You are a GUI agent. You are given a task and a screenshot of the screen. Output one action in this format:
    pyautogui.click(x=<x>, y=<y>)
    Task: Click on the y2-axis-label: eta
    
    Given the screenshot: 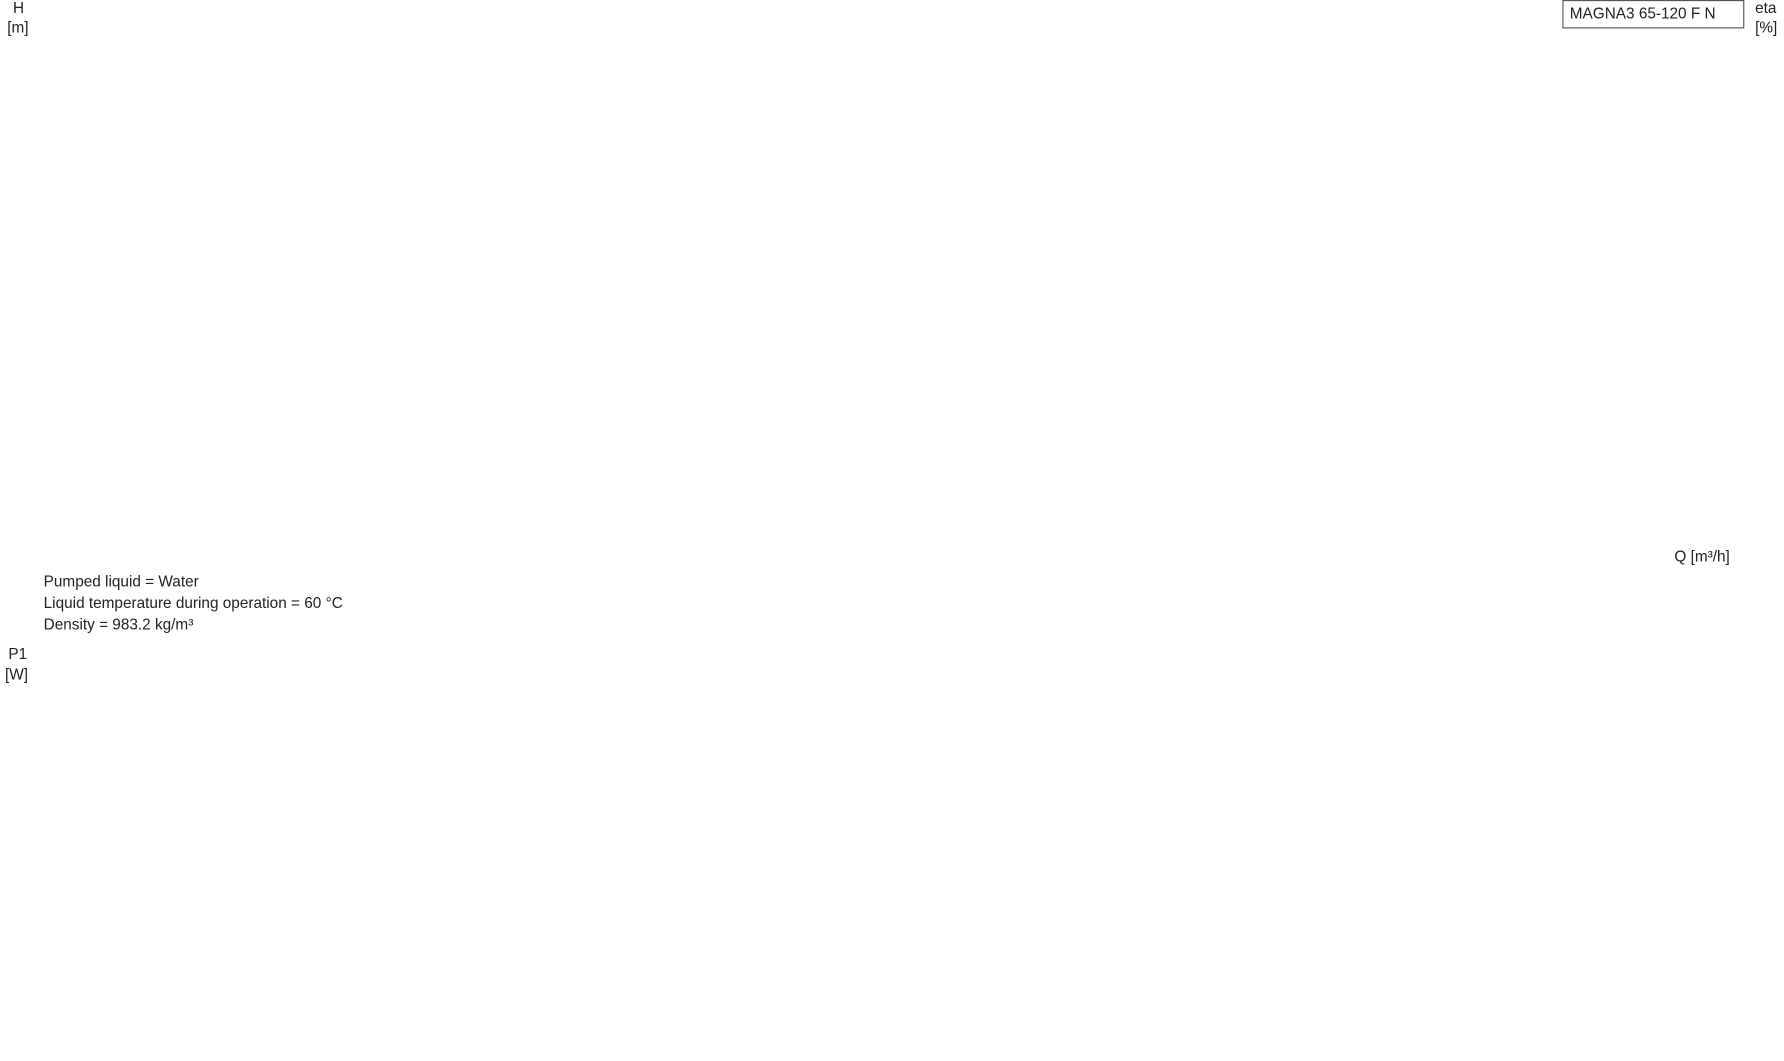 What is the action you would take?
    pyautogui.click(x=1766, y=8)
    